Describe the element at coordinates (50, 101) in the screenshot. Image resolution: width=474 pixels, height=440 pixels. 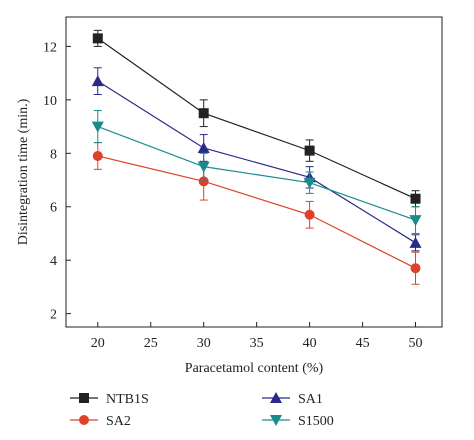
I see `y-tick-label: 10` at that location.